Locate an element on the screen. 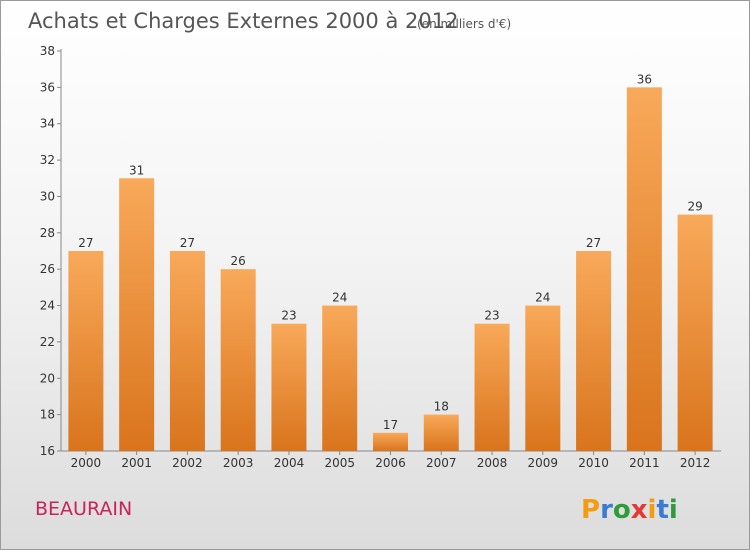 This screenshot has width=750, height=550. y-tick-label: 38 is located at coordinates (47, 51).